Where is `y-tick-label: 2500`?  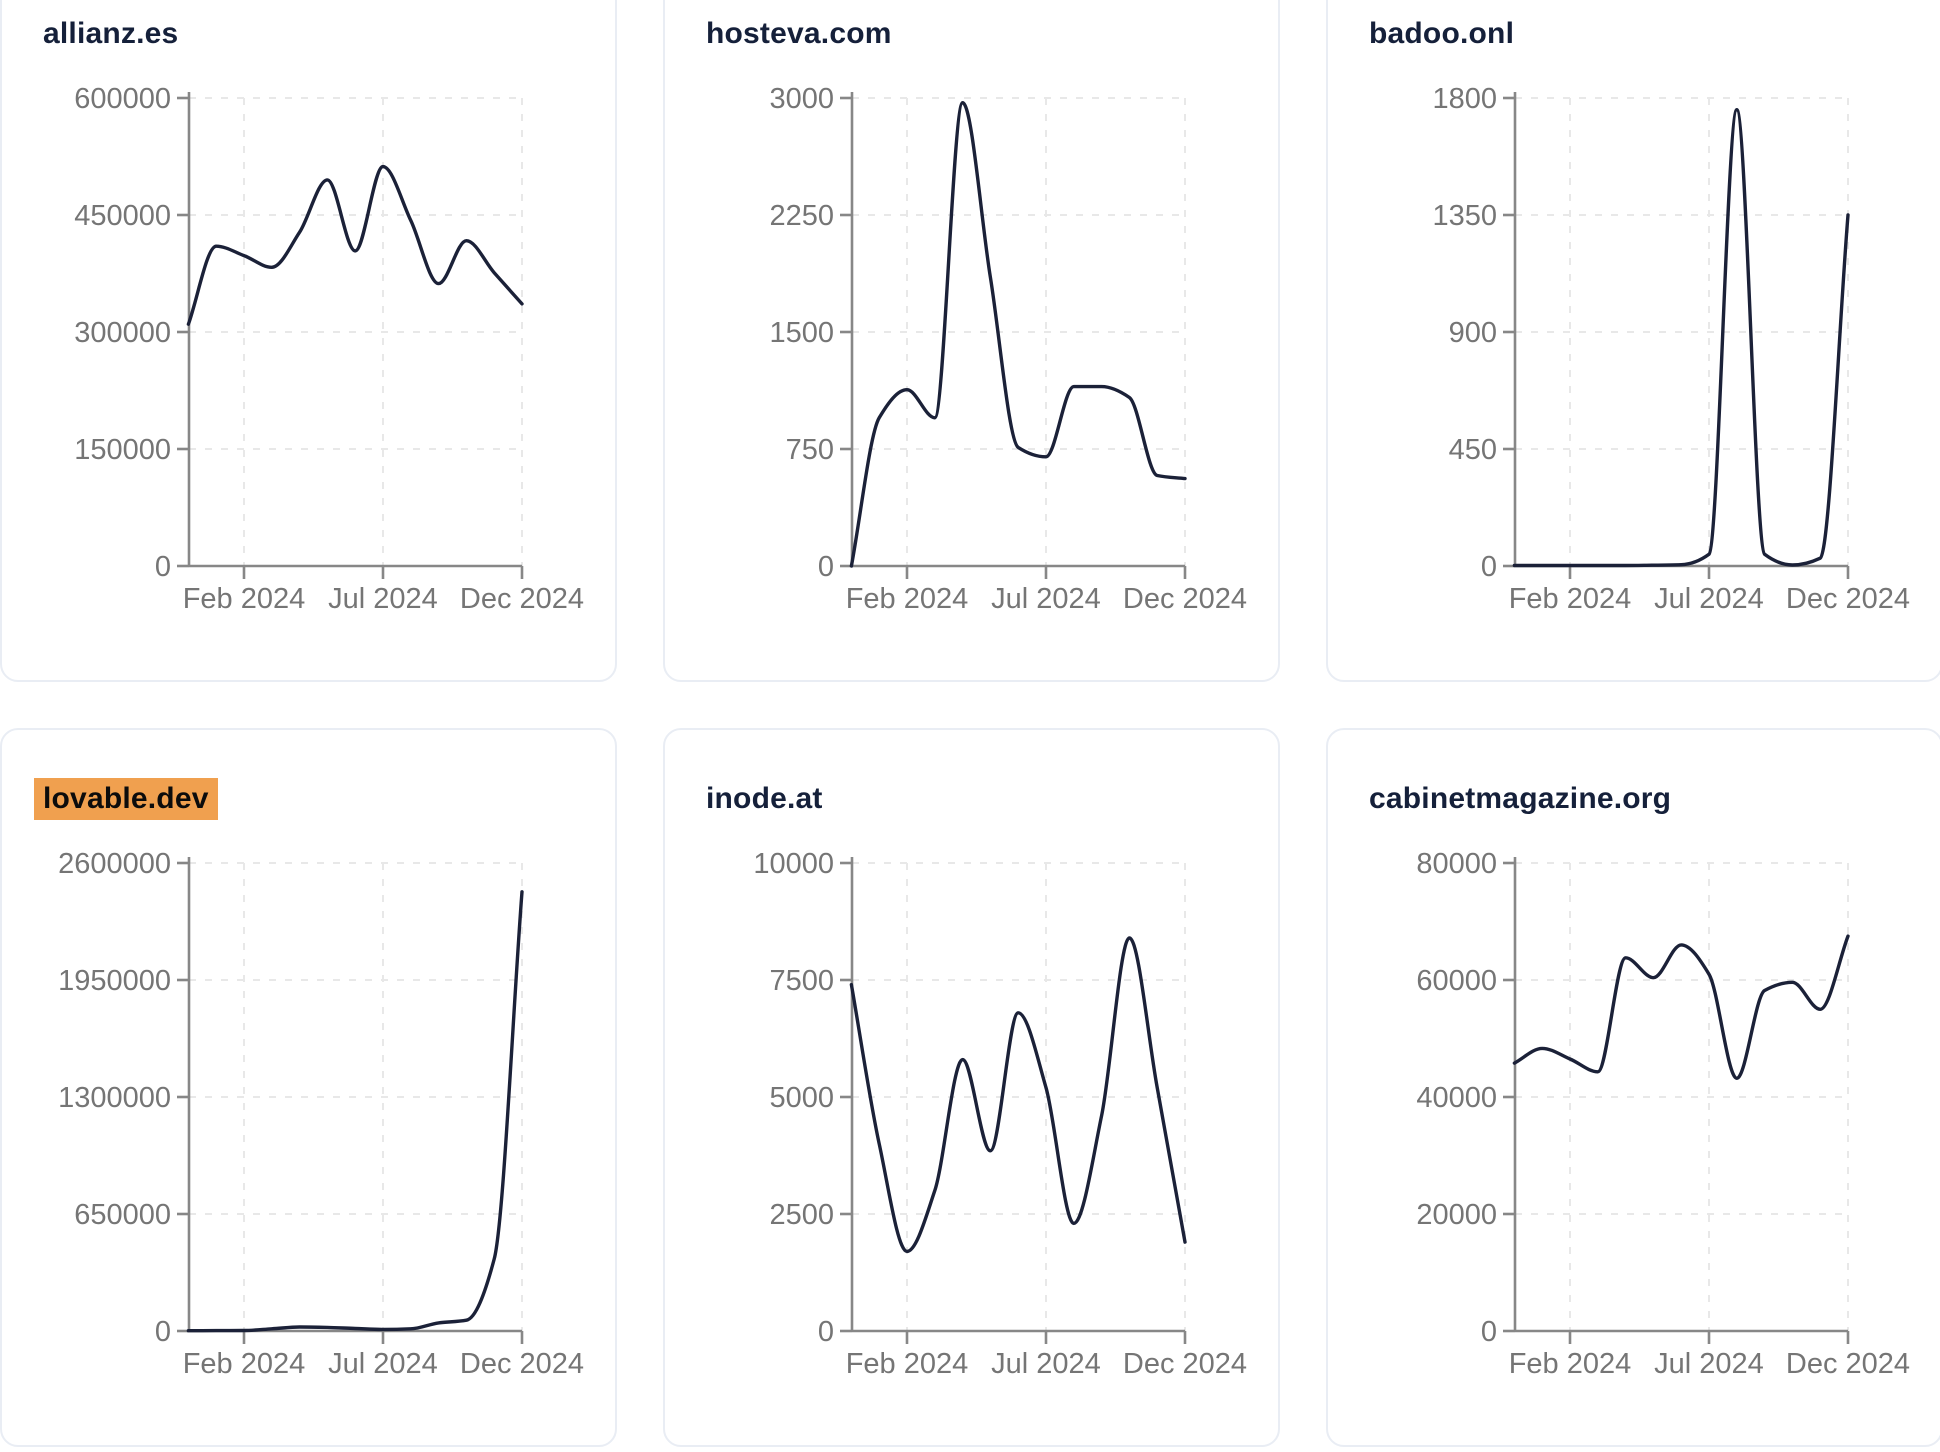
y-tick-label: 2500 is located at coordinates (801, 1215).